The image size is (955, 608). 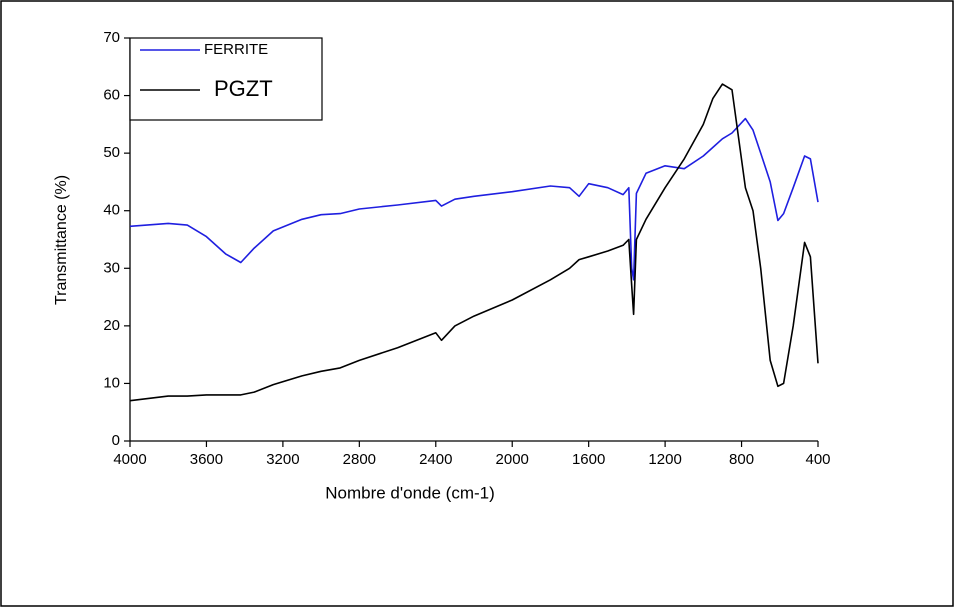 I want to click on y-tick-label: 30, so click(x=111, y=267).